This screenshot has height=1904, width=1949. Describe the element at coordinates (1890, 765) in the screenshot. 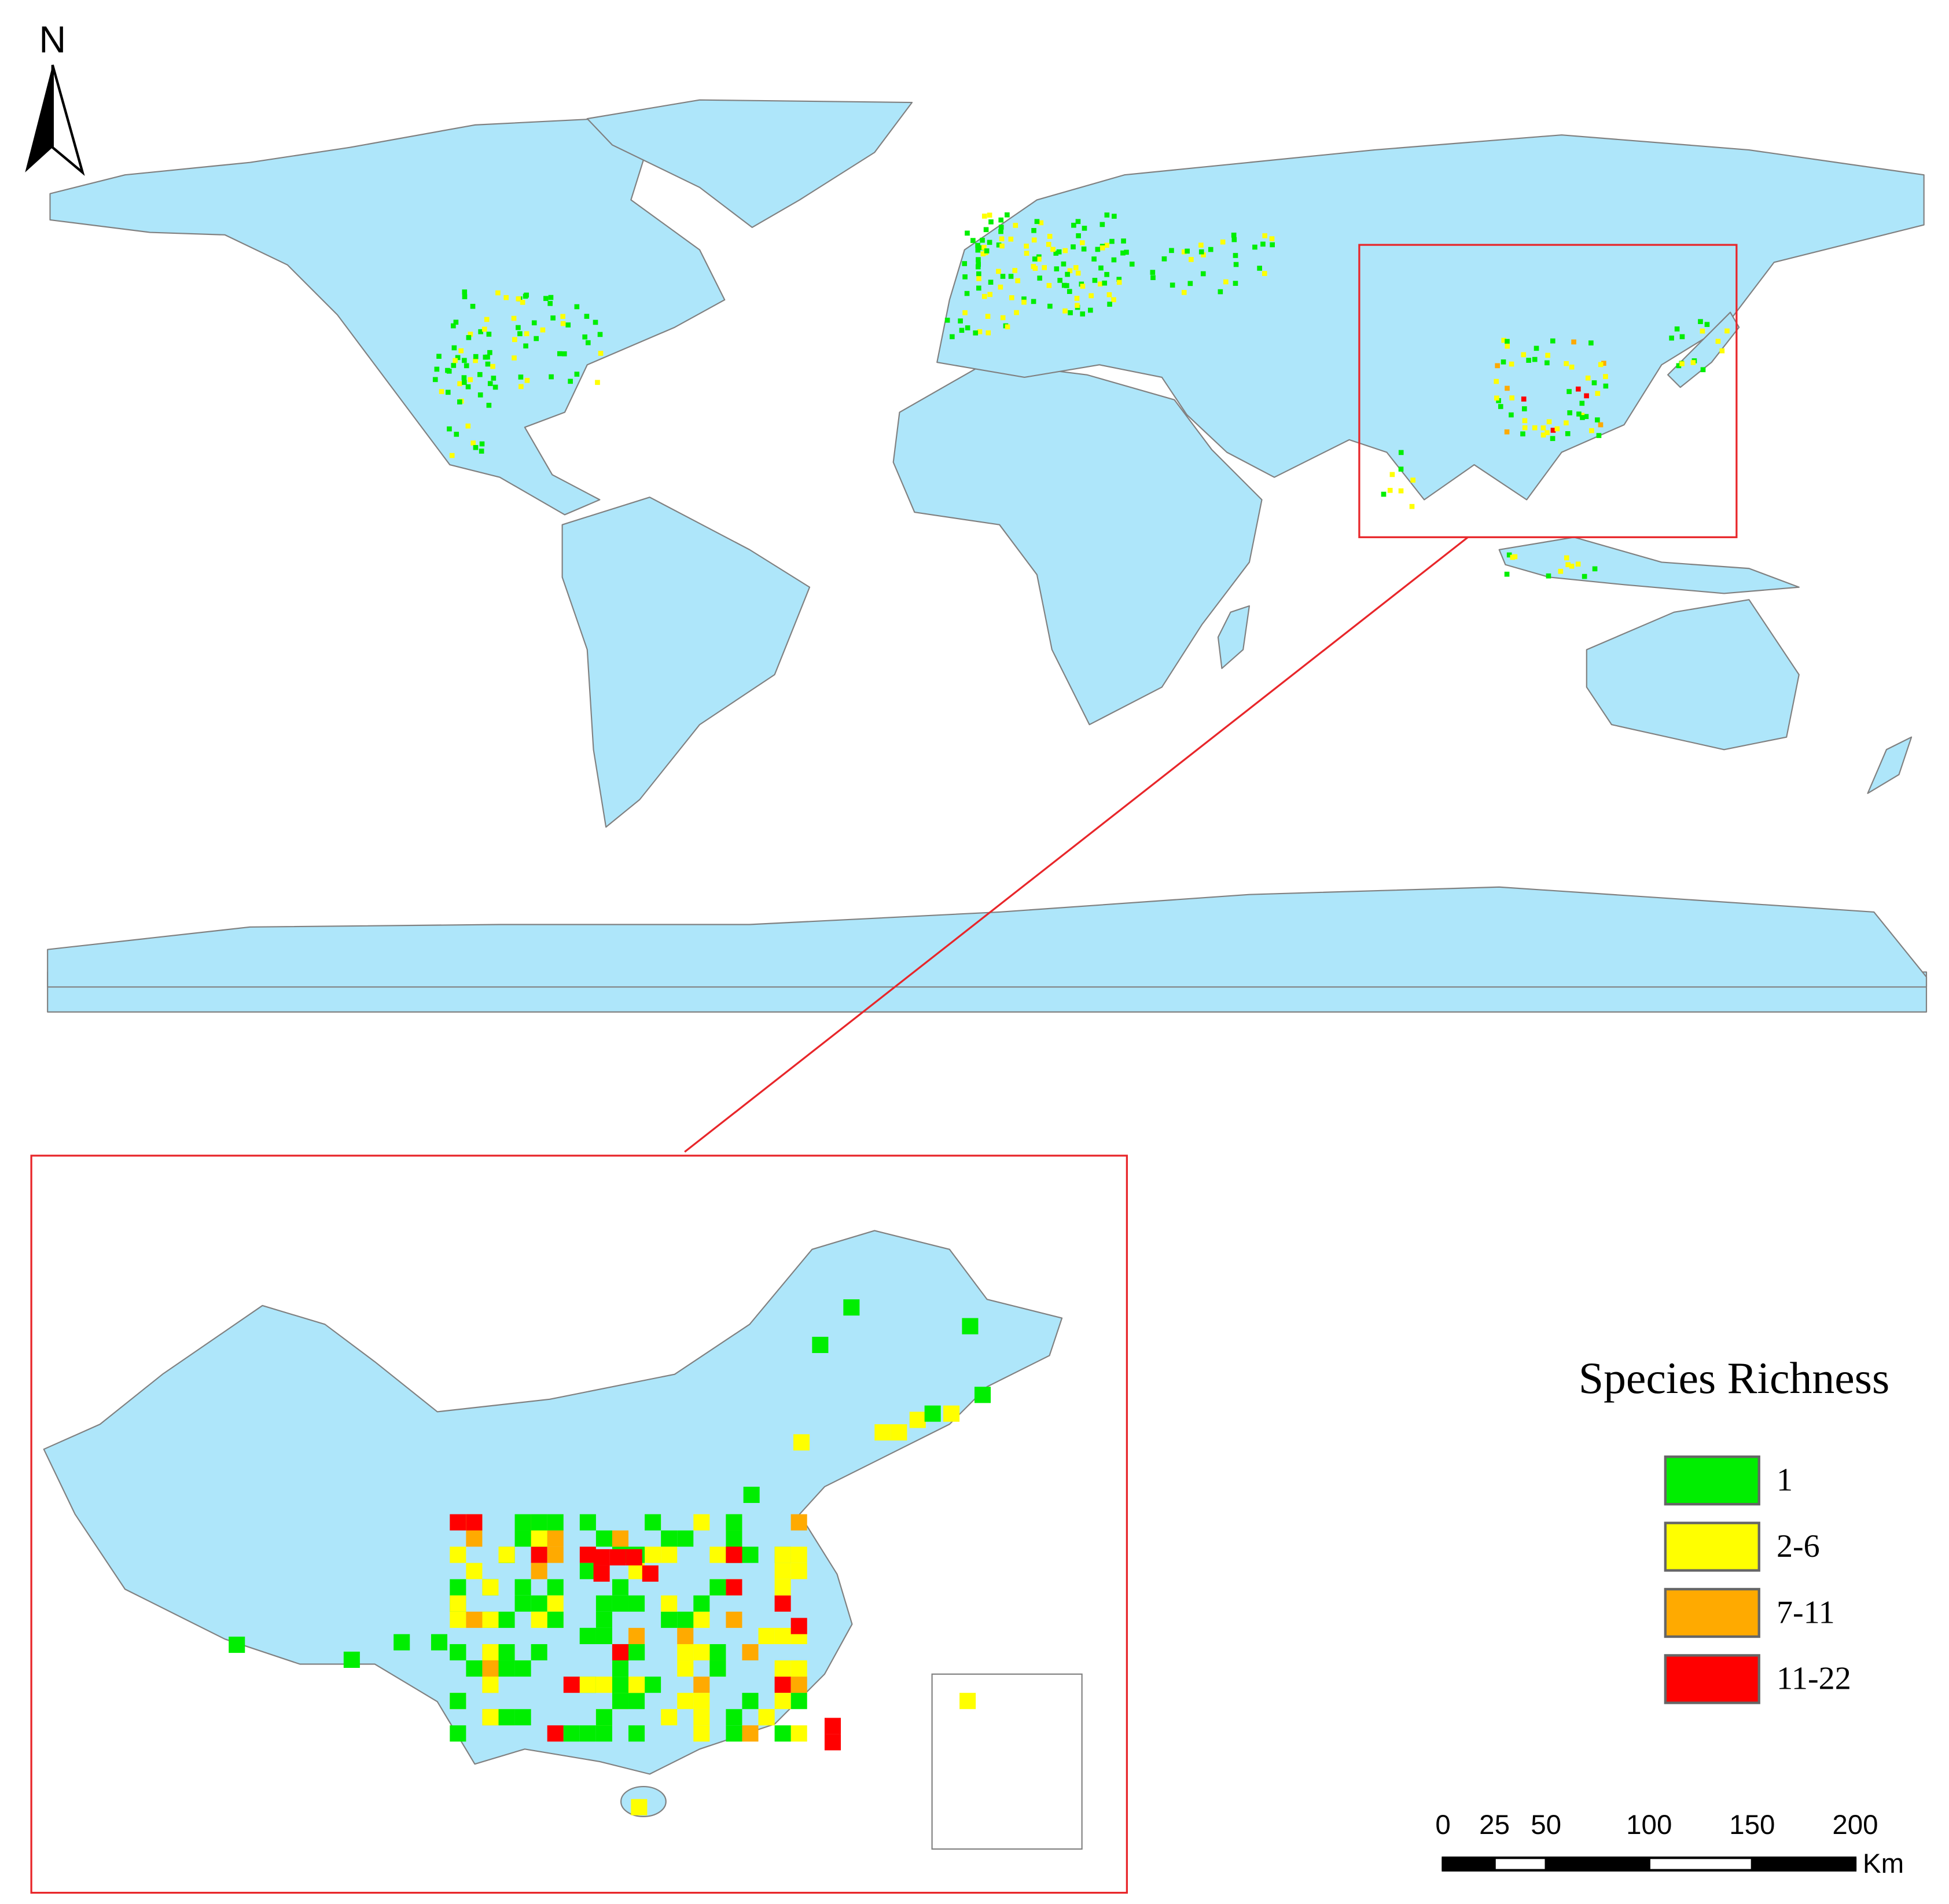

I see `new-zealand` at that location.